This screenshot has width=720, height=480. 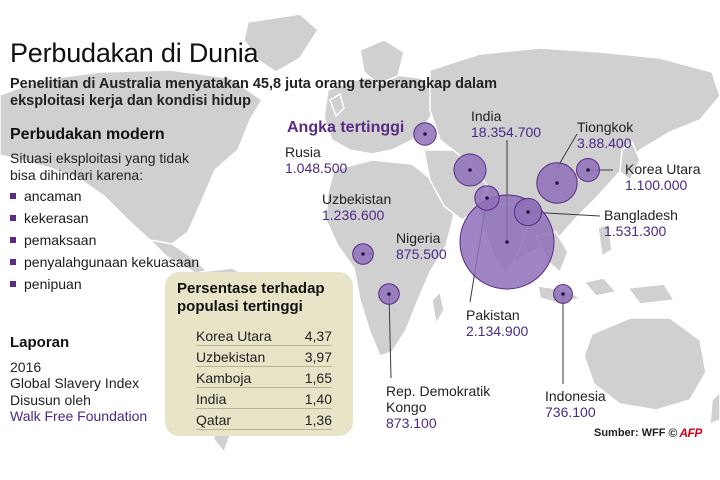 I want to click on list-item-label: pemaksaan, so click(x=60, y=240).